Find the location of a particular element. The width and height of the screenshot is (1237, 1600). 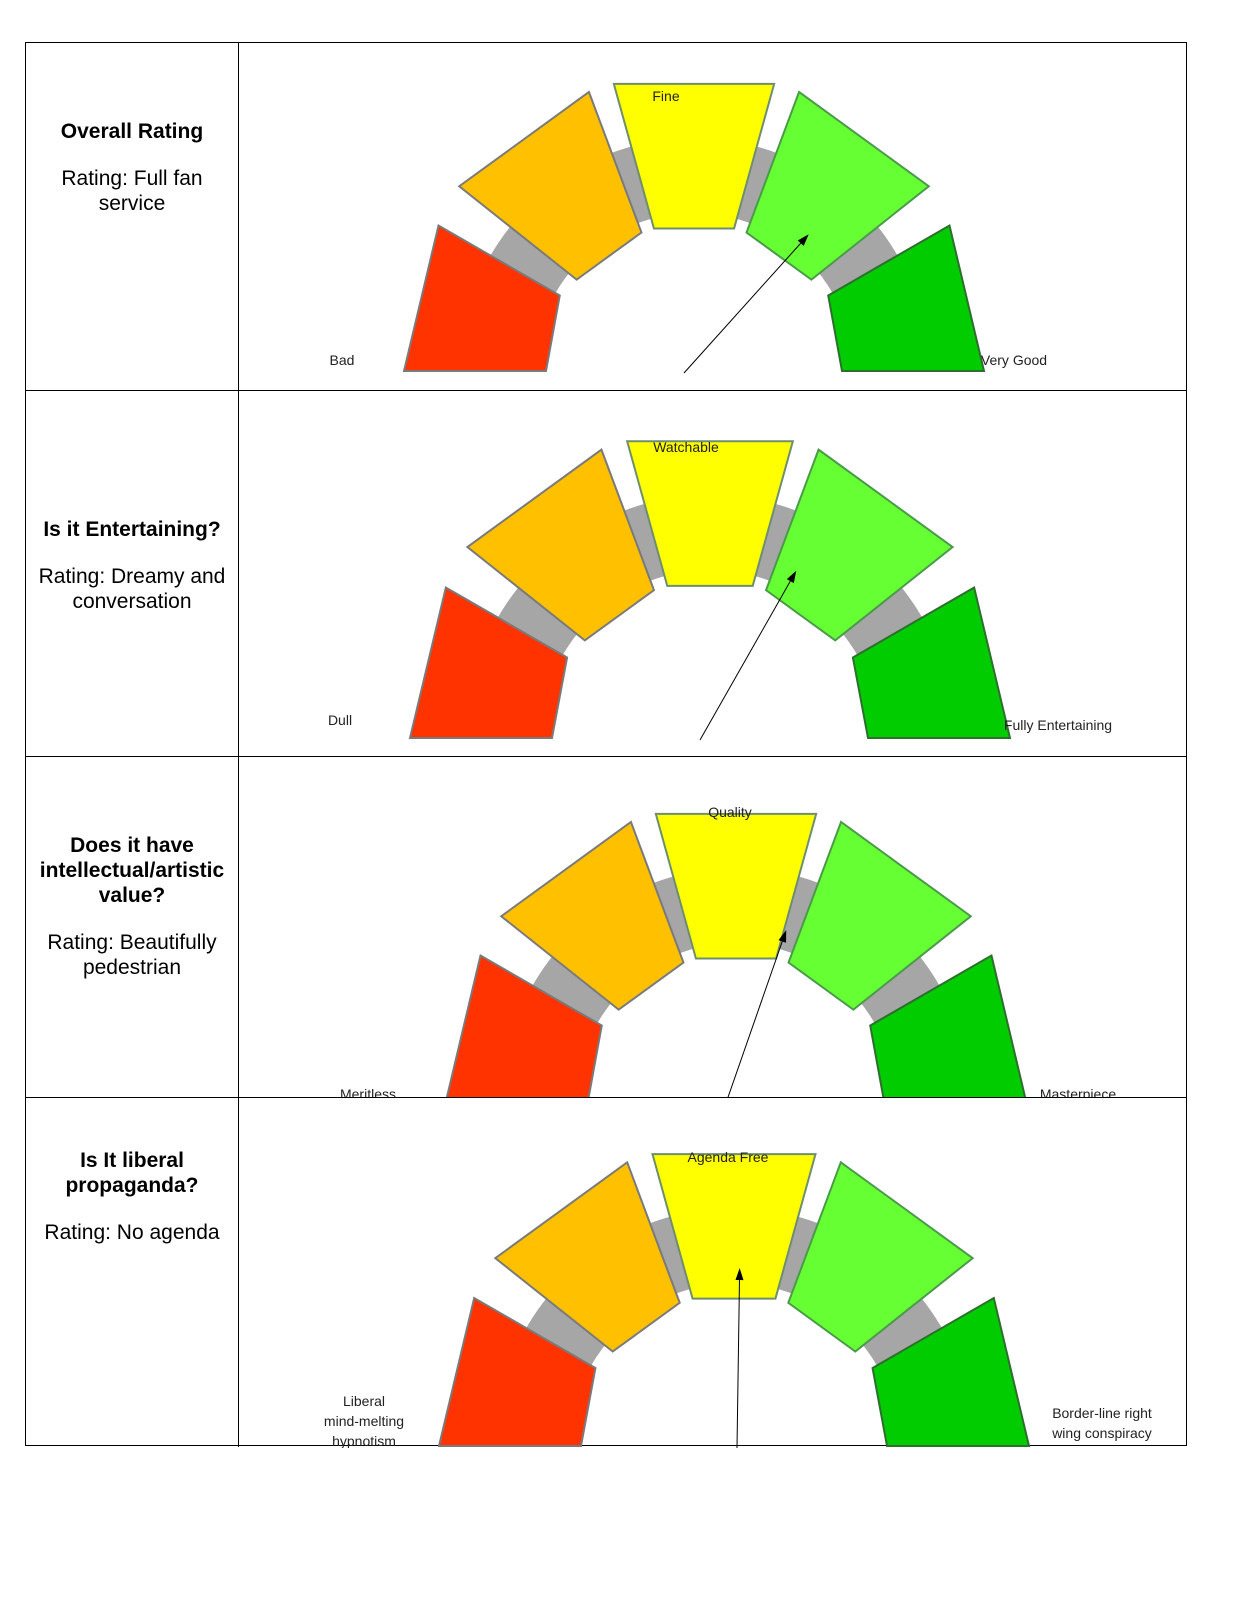

gauge-label-low: Bad is located at coordinates (342, 360).